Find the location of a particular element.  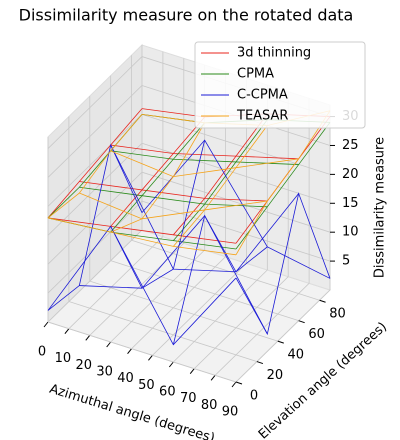

z-tick-label: 5 is located at coordinates (346, 261).